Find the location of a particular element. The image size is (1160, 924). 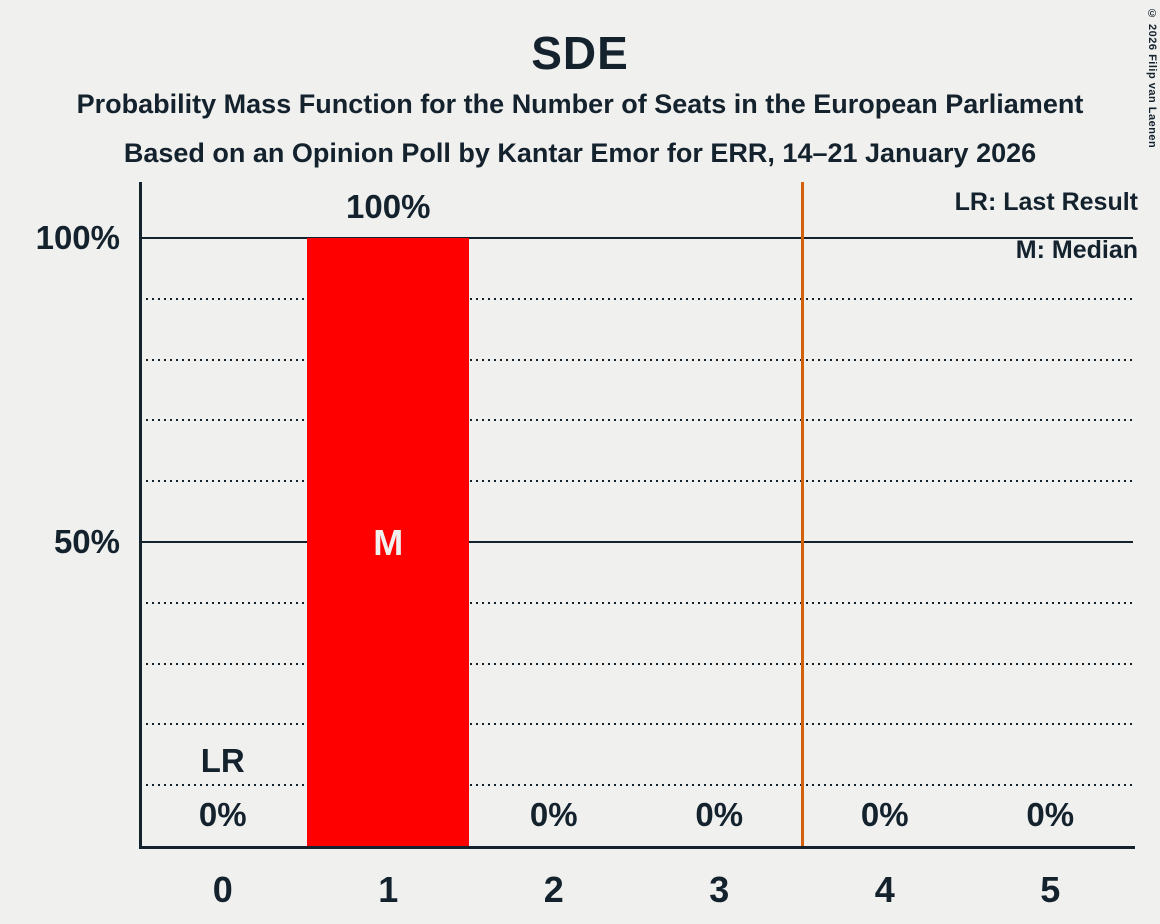

chart-title: SDE is located at coordinates (580, 53).